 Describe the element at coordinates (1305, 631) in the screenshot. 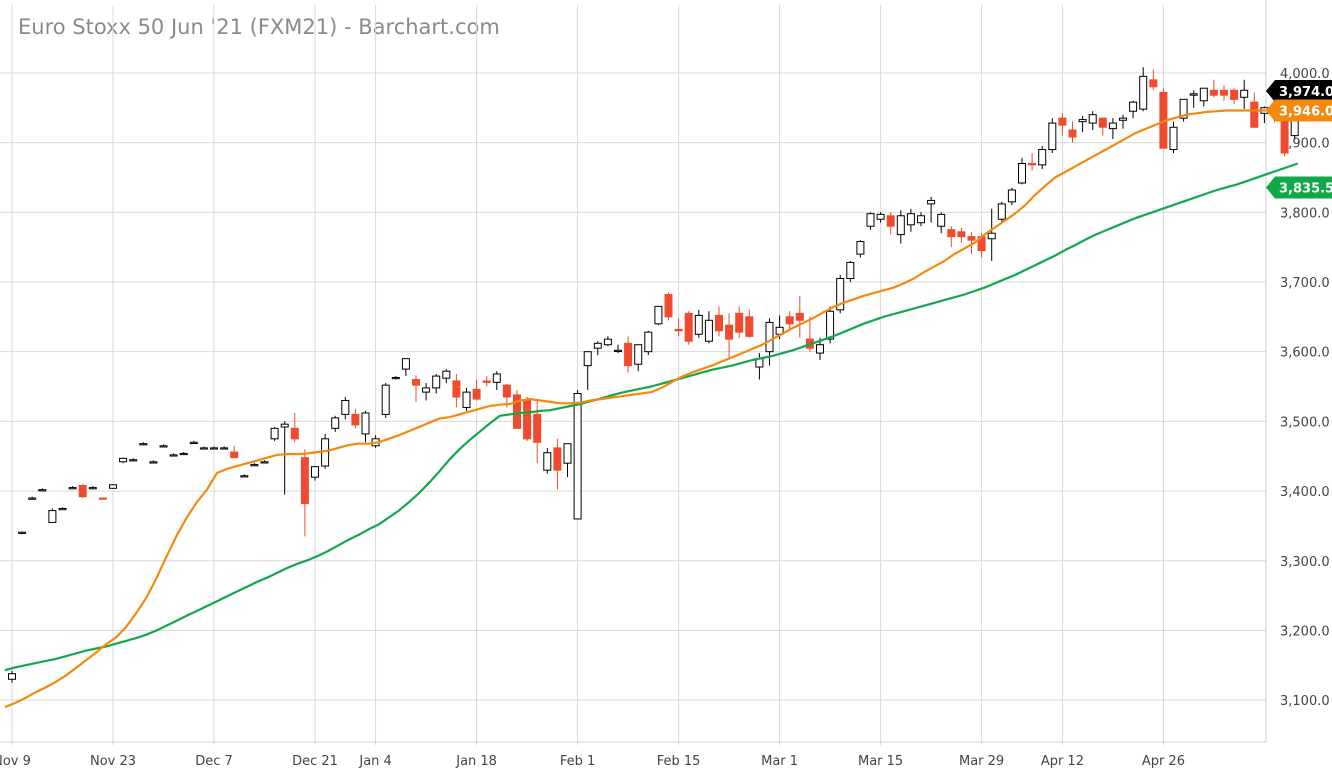

I see `y-tick-label: 3,200.0` at that location.